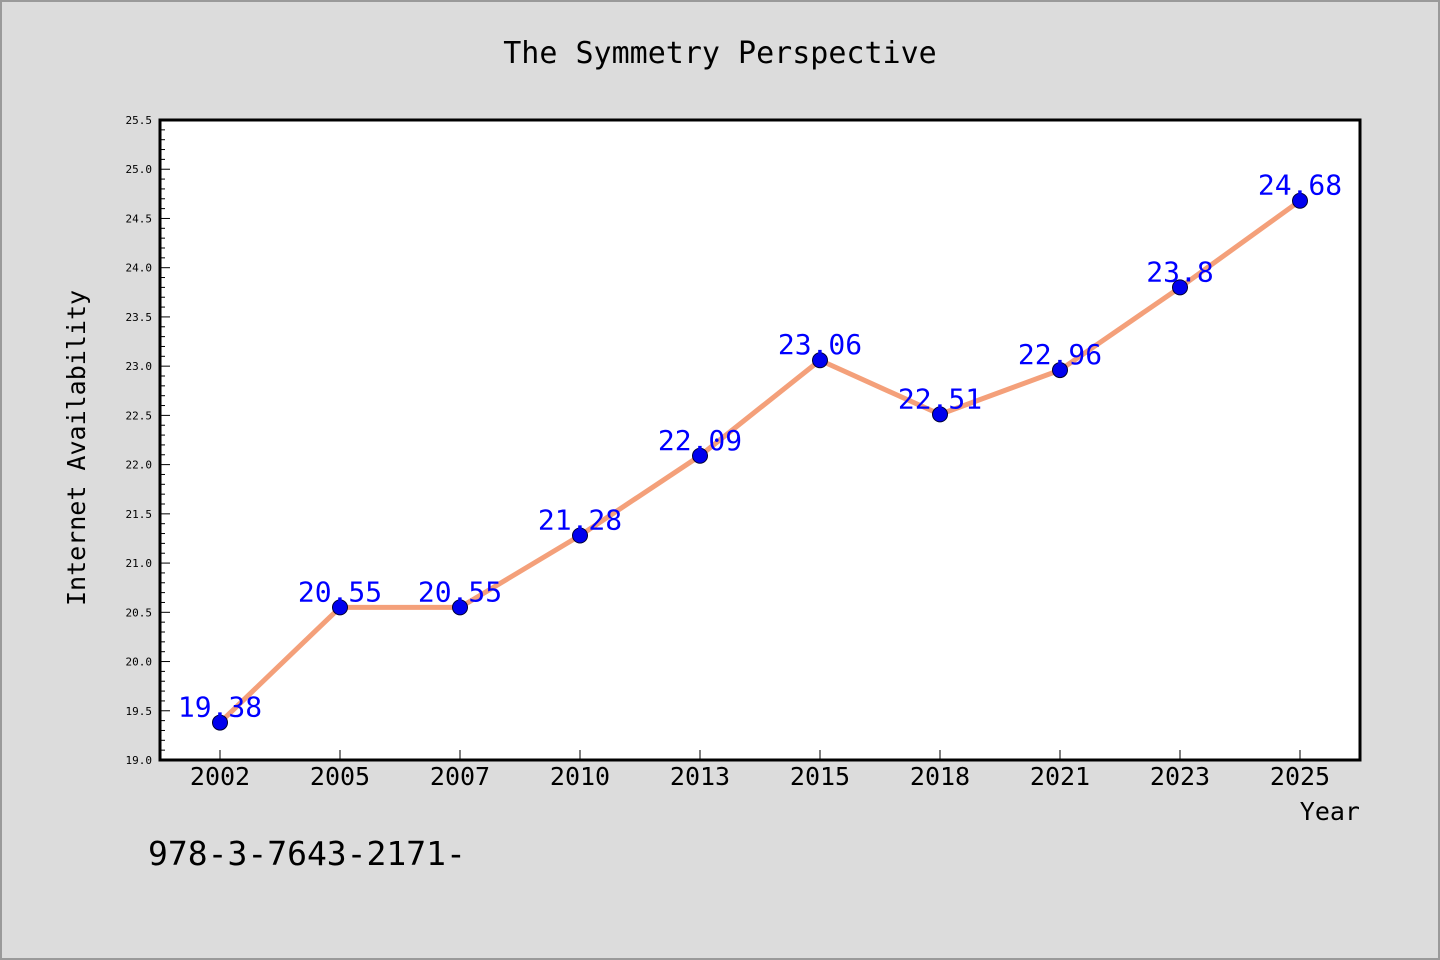  I want to click on data-label: 22.09, so click(700, 440).